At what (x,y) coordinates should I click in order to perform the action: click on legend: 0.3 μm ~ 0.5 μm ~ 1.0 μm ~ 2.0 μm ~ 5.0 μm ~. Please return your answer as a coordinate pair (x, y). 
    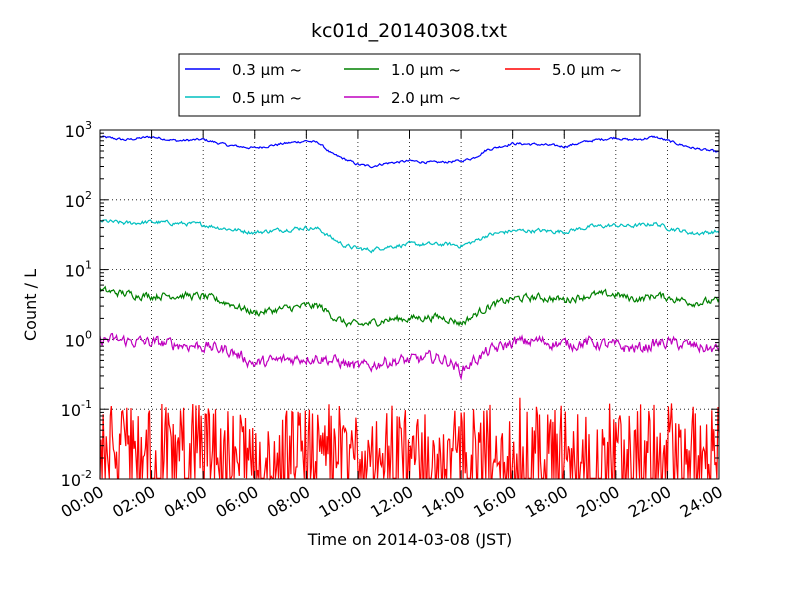
    Looking at the image, I should click on (409, 85).